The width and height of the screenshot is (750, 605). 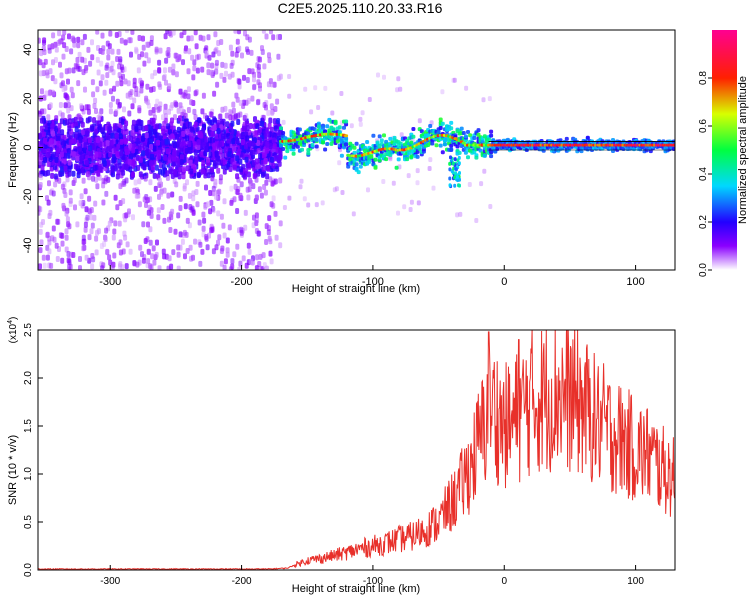 What do you see at coordinates (28, 378) in the screenshot?
I see `snr-y-tick-label: 2.0` at bounding box center [28, 378].